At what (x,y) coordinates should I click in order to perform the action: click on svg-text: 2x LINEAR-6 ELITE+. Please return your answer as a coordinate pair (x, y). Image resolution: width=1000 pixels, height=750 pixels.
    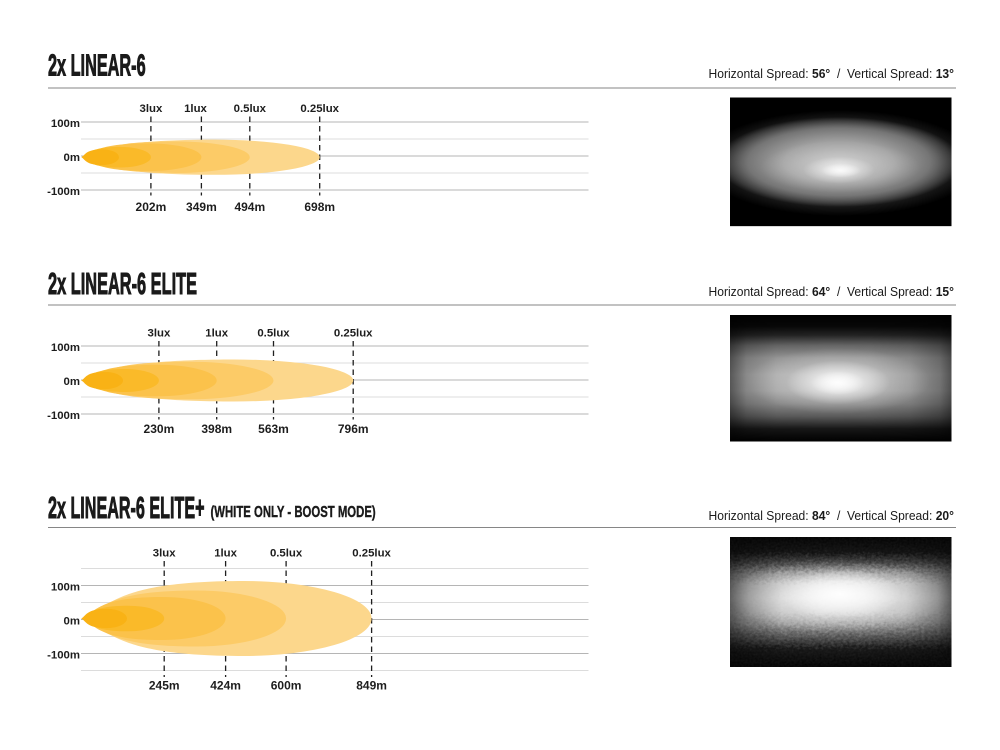
    Looking at the image, I should click on (126, 509).